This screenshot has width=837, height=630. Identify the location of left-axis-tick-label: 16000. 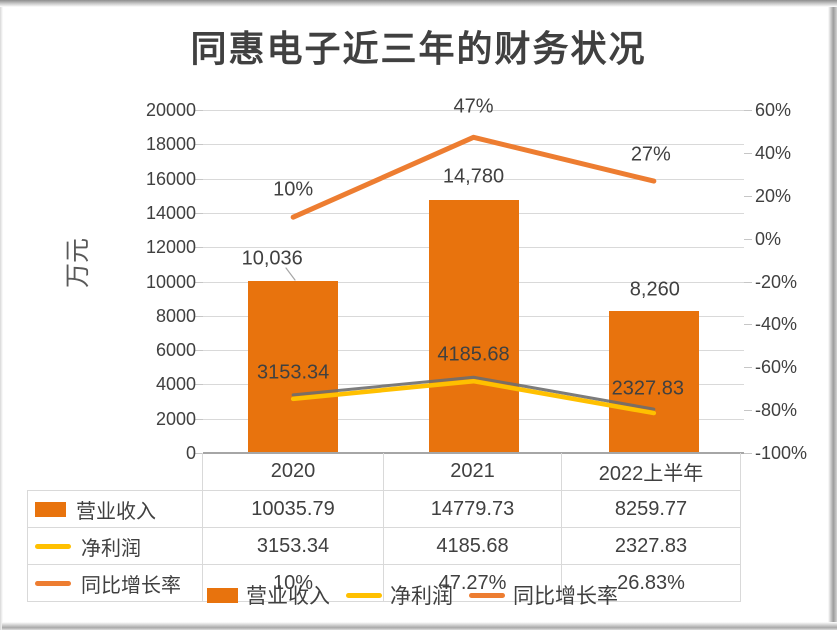
(170, 178).